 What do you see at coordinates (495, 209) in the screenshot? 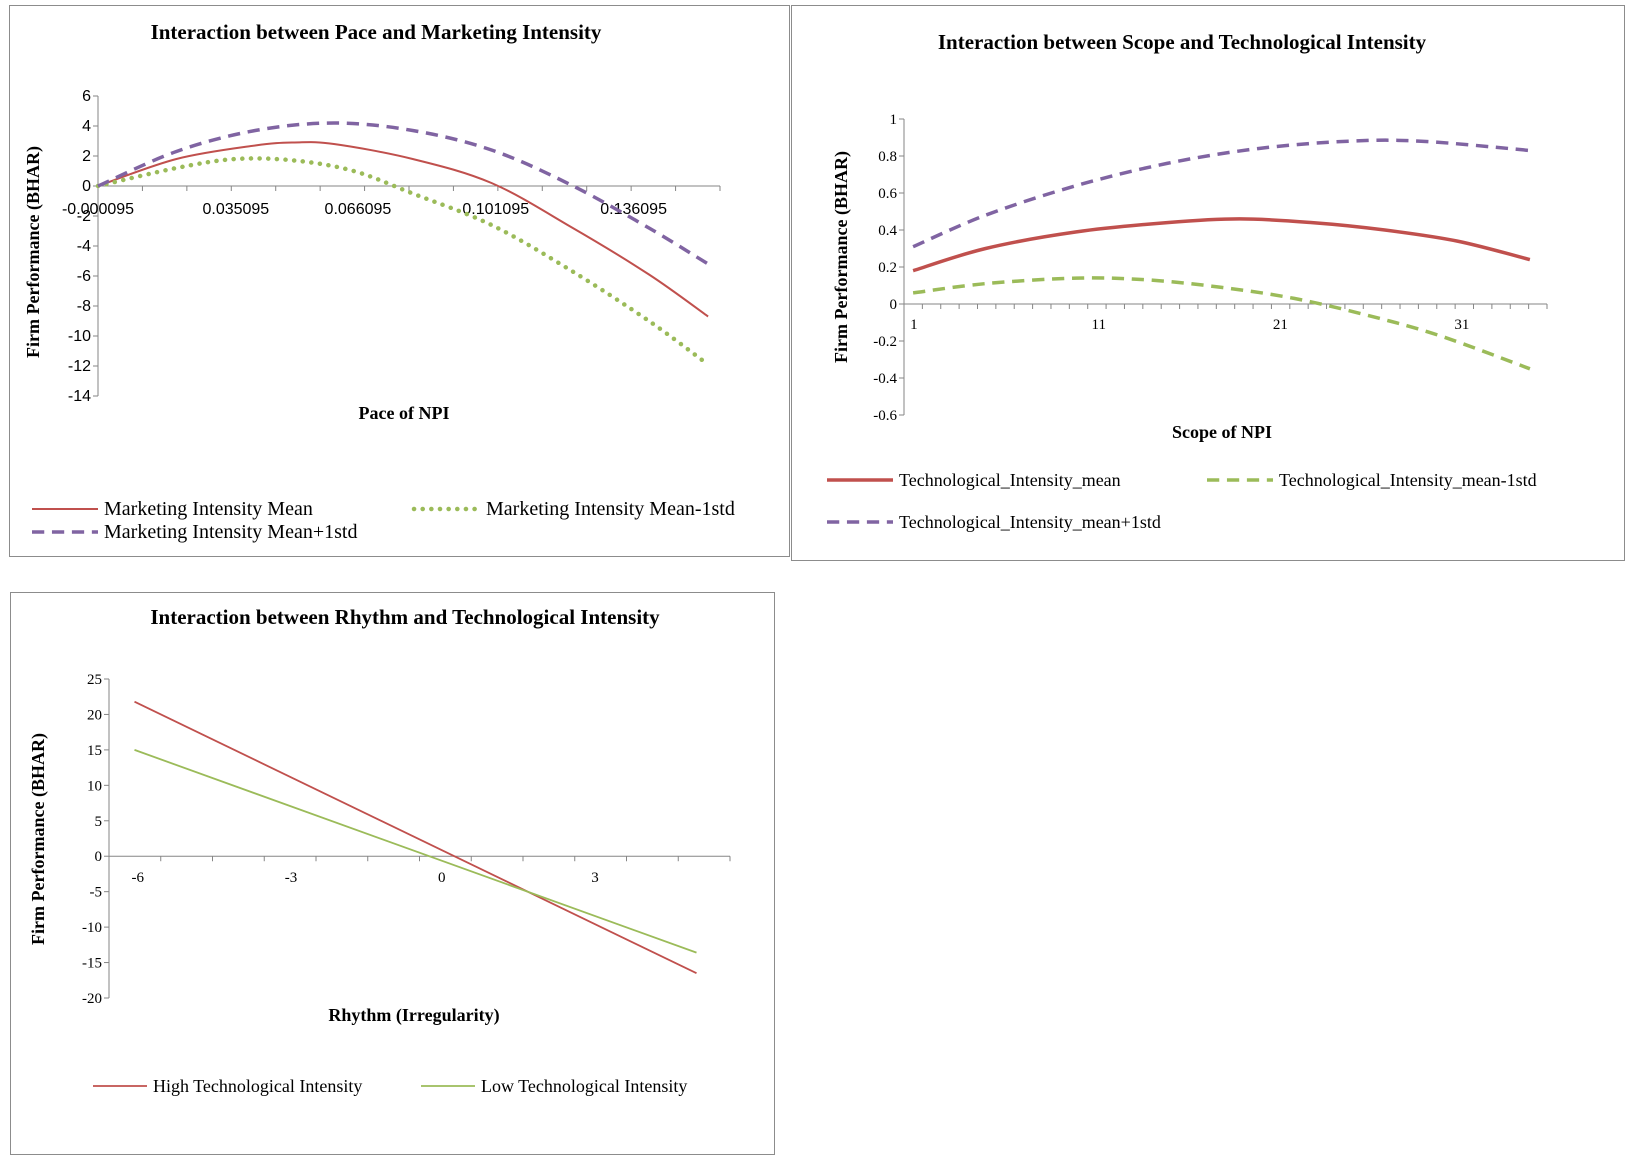
I see `x-tick-label: 0.101095` at bounding box center [495, 209].